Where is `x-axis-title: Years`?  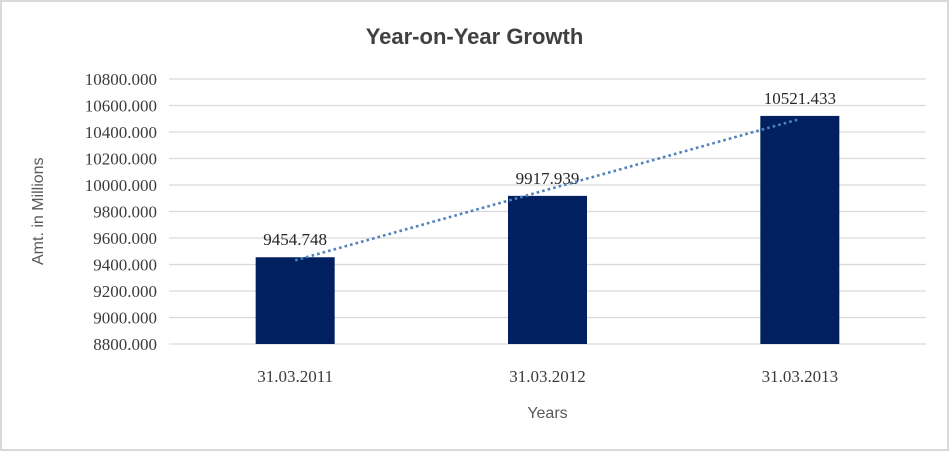 x-axis-title: Years is located at coordinates (547, 413).